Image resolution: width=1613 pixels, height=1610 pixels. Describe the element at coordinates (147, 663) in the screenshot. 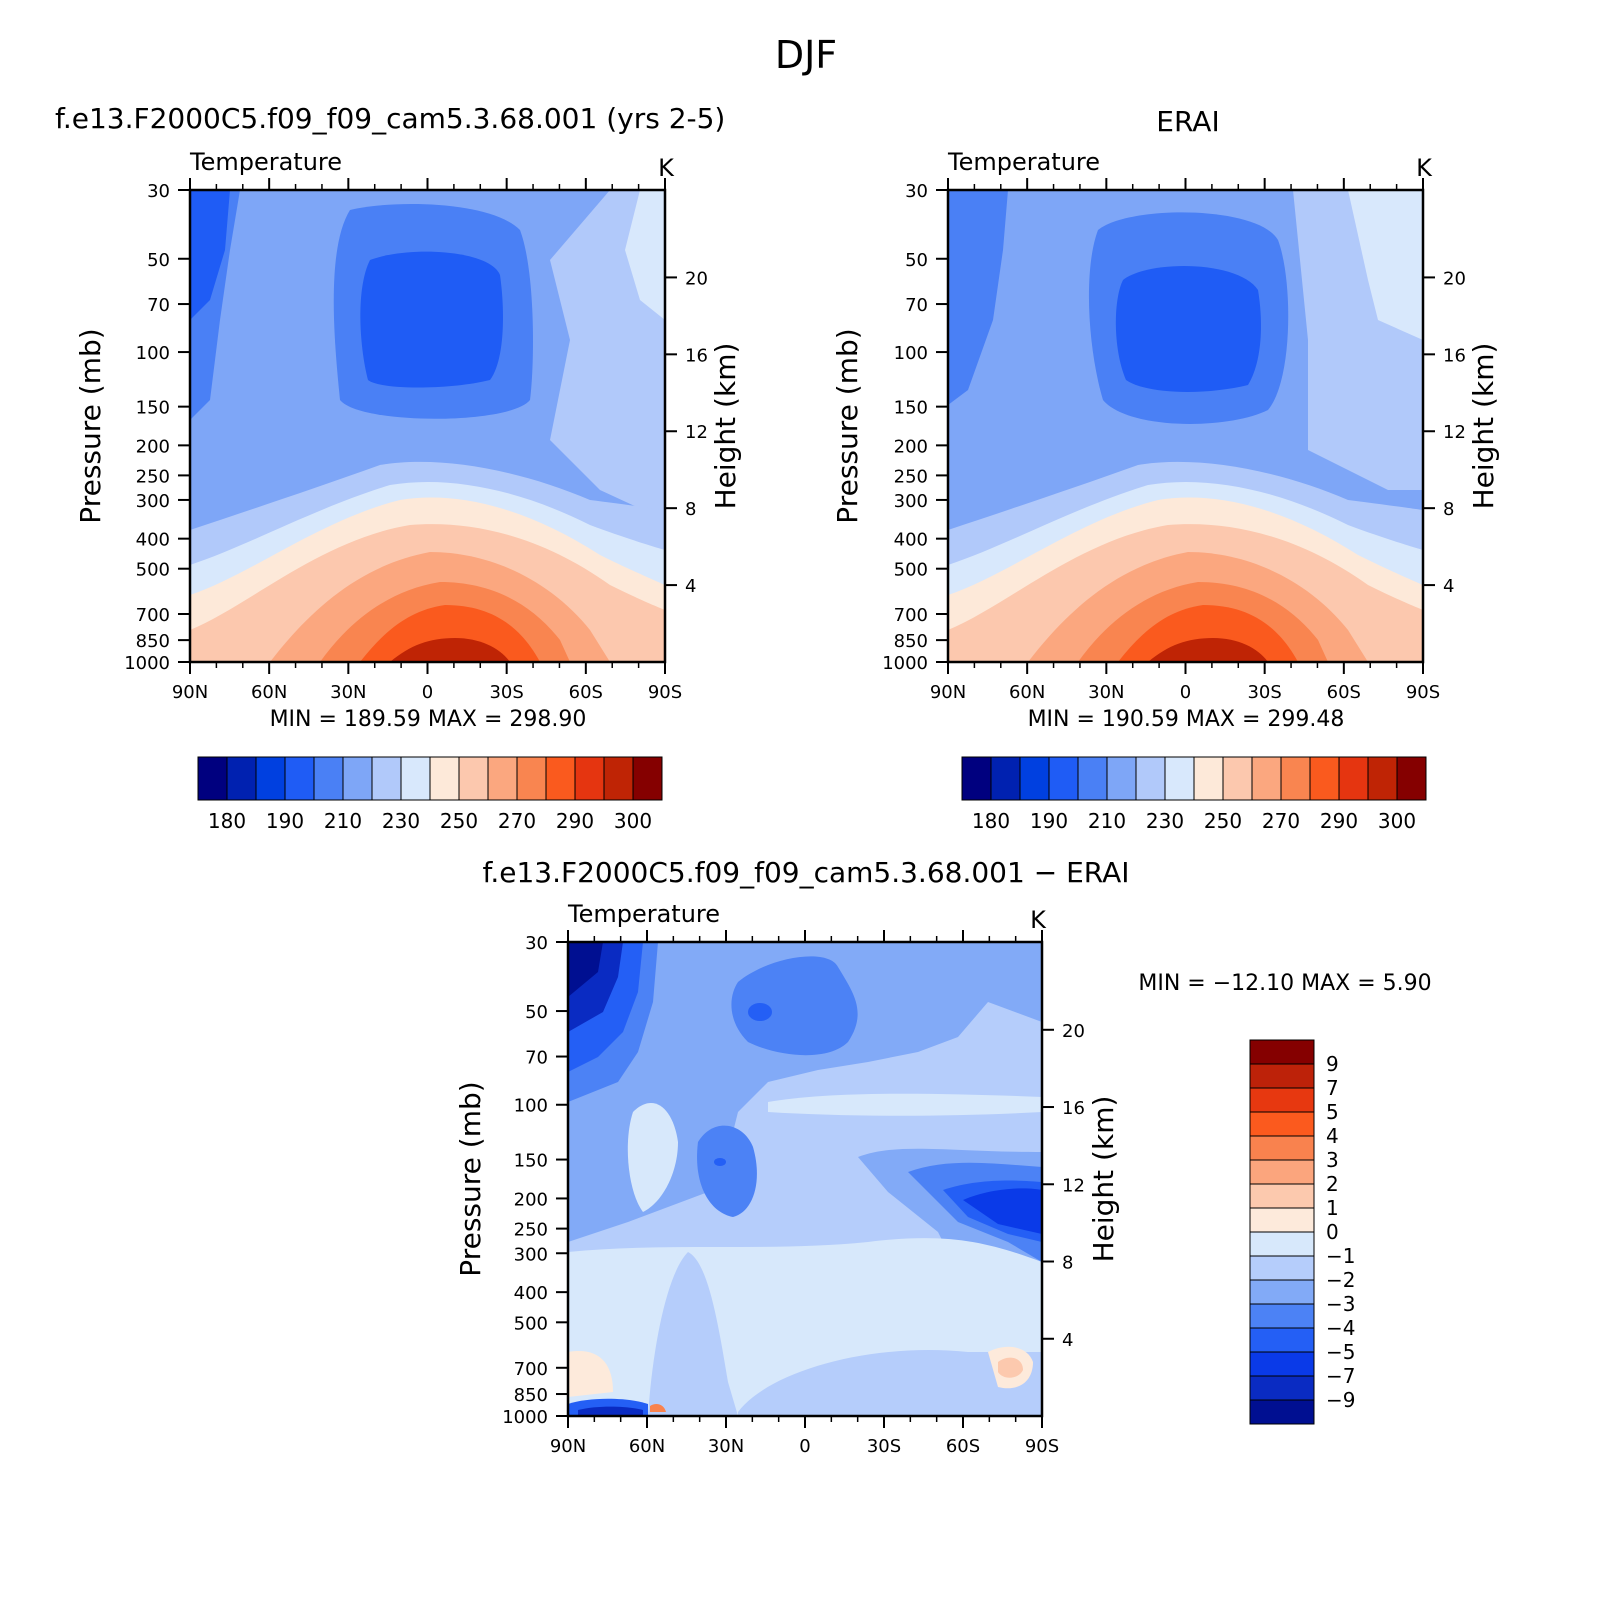

I see `model-ptick-label: 1000` at that location.